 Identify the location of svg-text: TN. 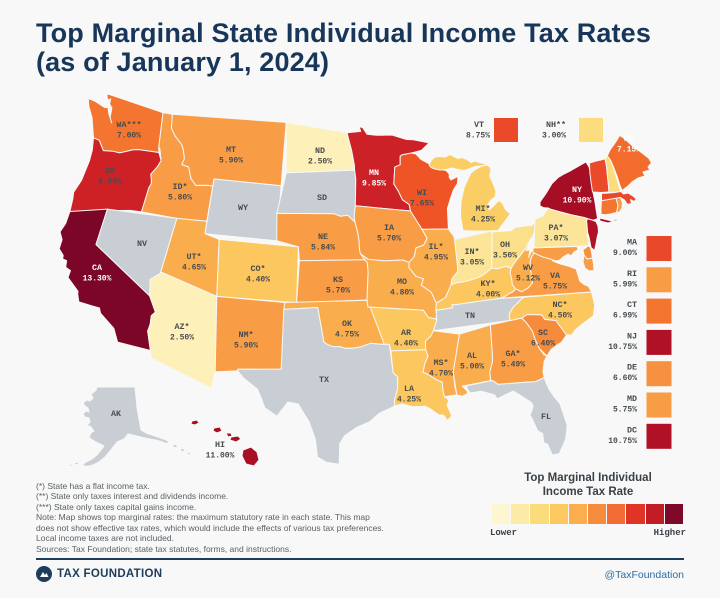
(470, 316).